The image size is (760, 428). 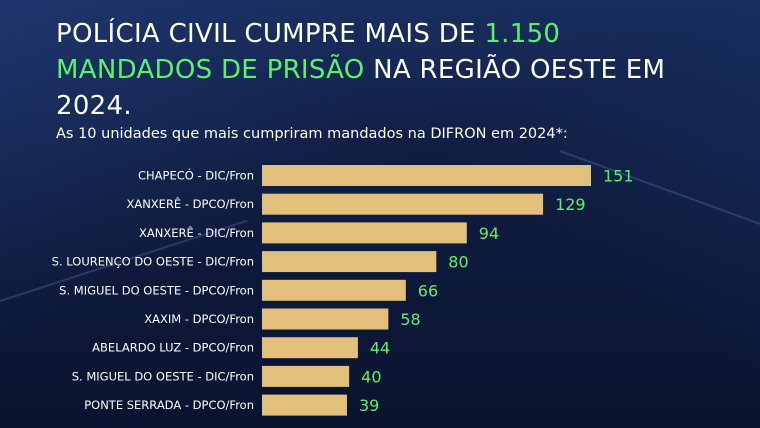 I want to click on value-label: 94, so click(x=489, y=233).